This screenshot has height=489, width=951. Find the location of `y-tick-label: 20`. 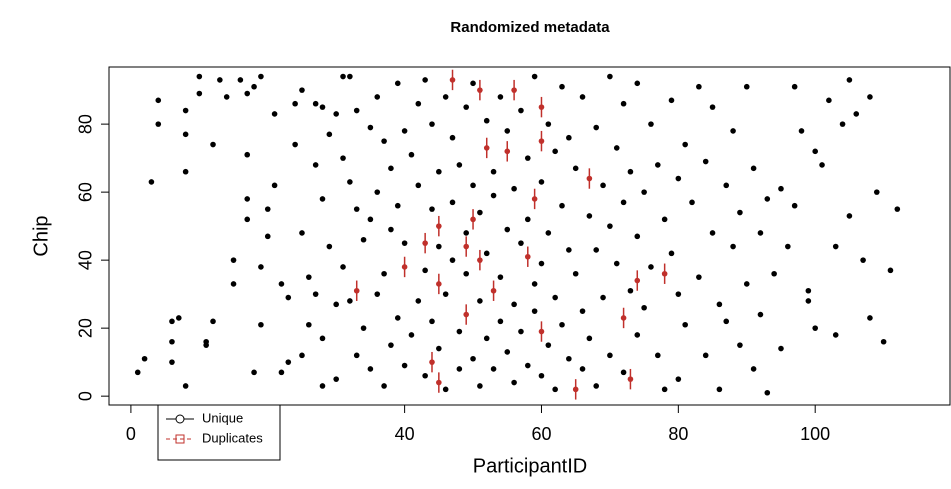

y-tick-label: 20 is located at coordinates (86, 328).